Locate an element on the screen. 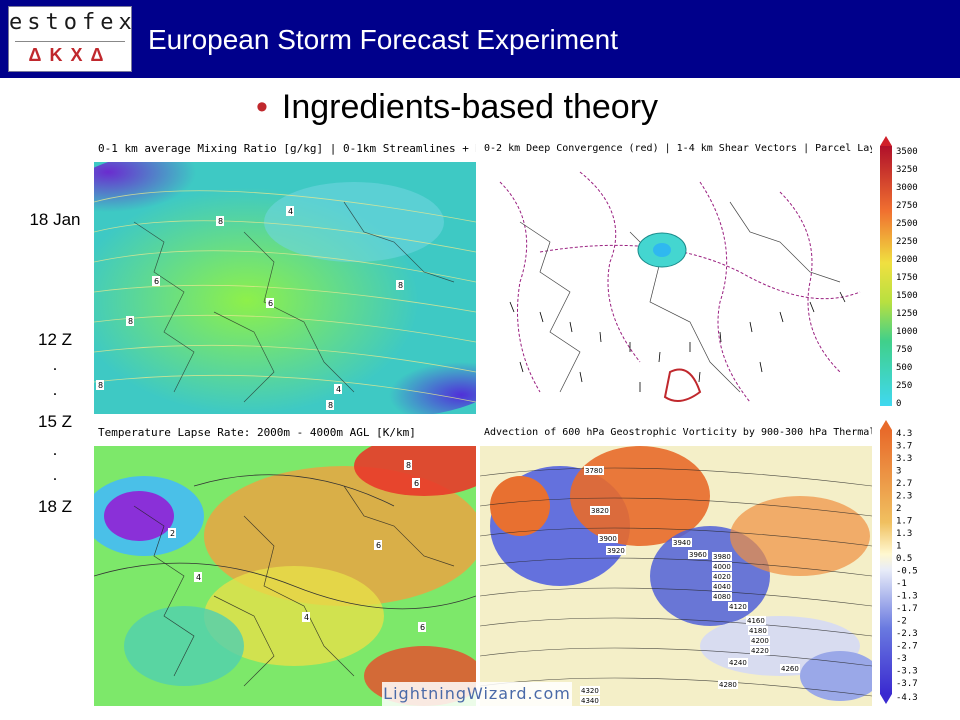  colorbar-tick: 3.3 is located at coordinates (904, 459).